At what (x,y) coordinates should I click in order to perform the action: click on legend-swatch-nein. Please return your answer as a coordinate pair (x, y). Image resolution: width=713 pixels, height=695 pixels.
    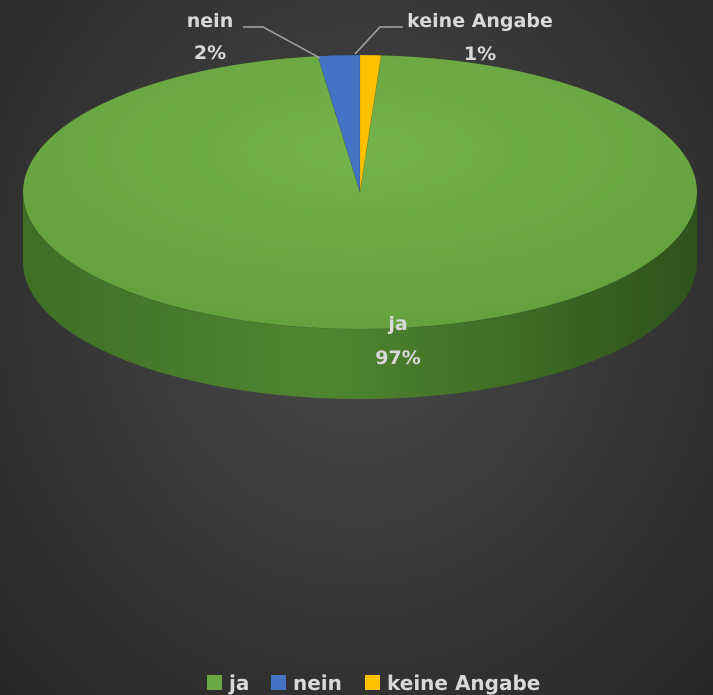
    Looking at the image, I should click on (278, 682).